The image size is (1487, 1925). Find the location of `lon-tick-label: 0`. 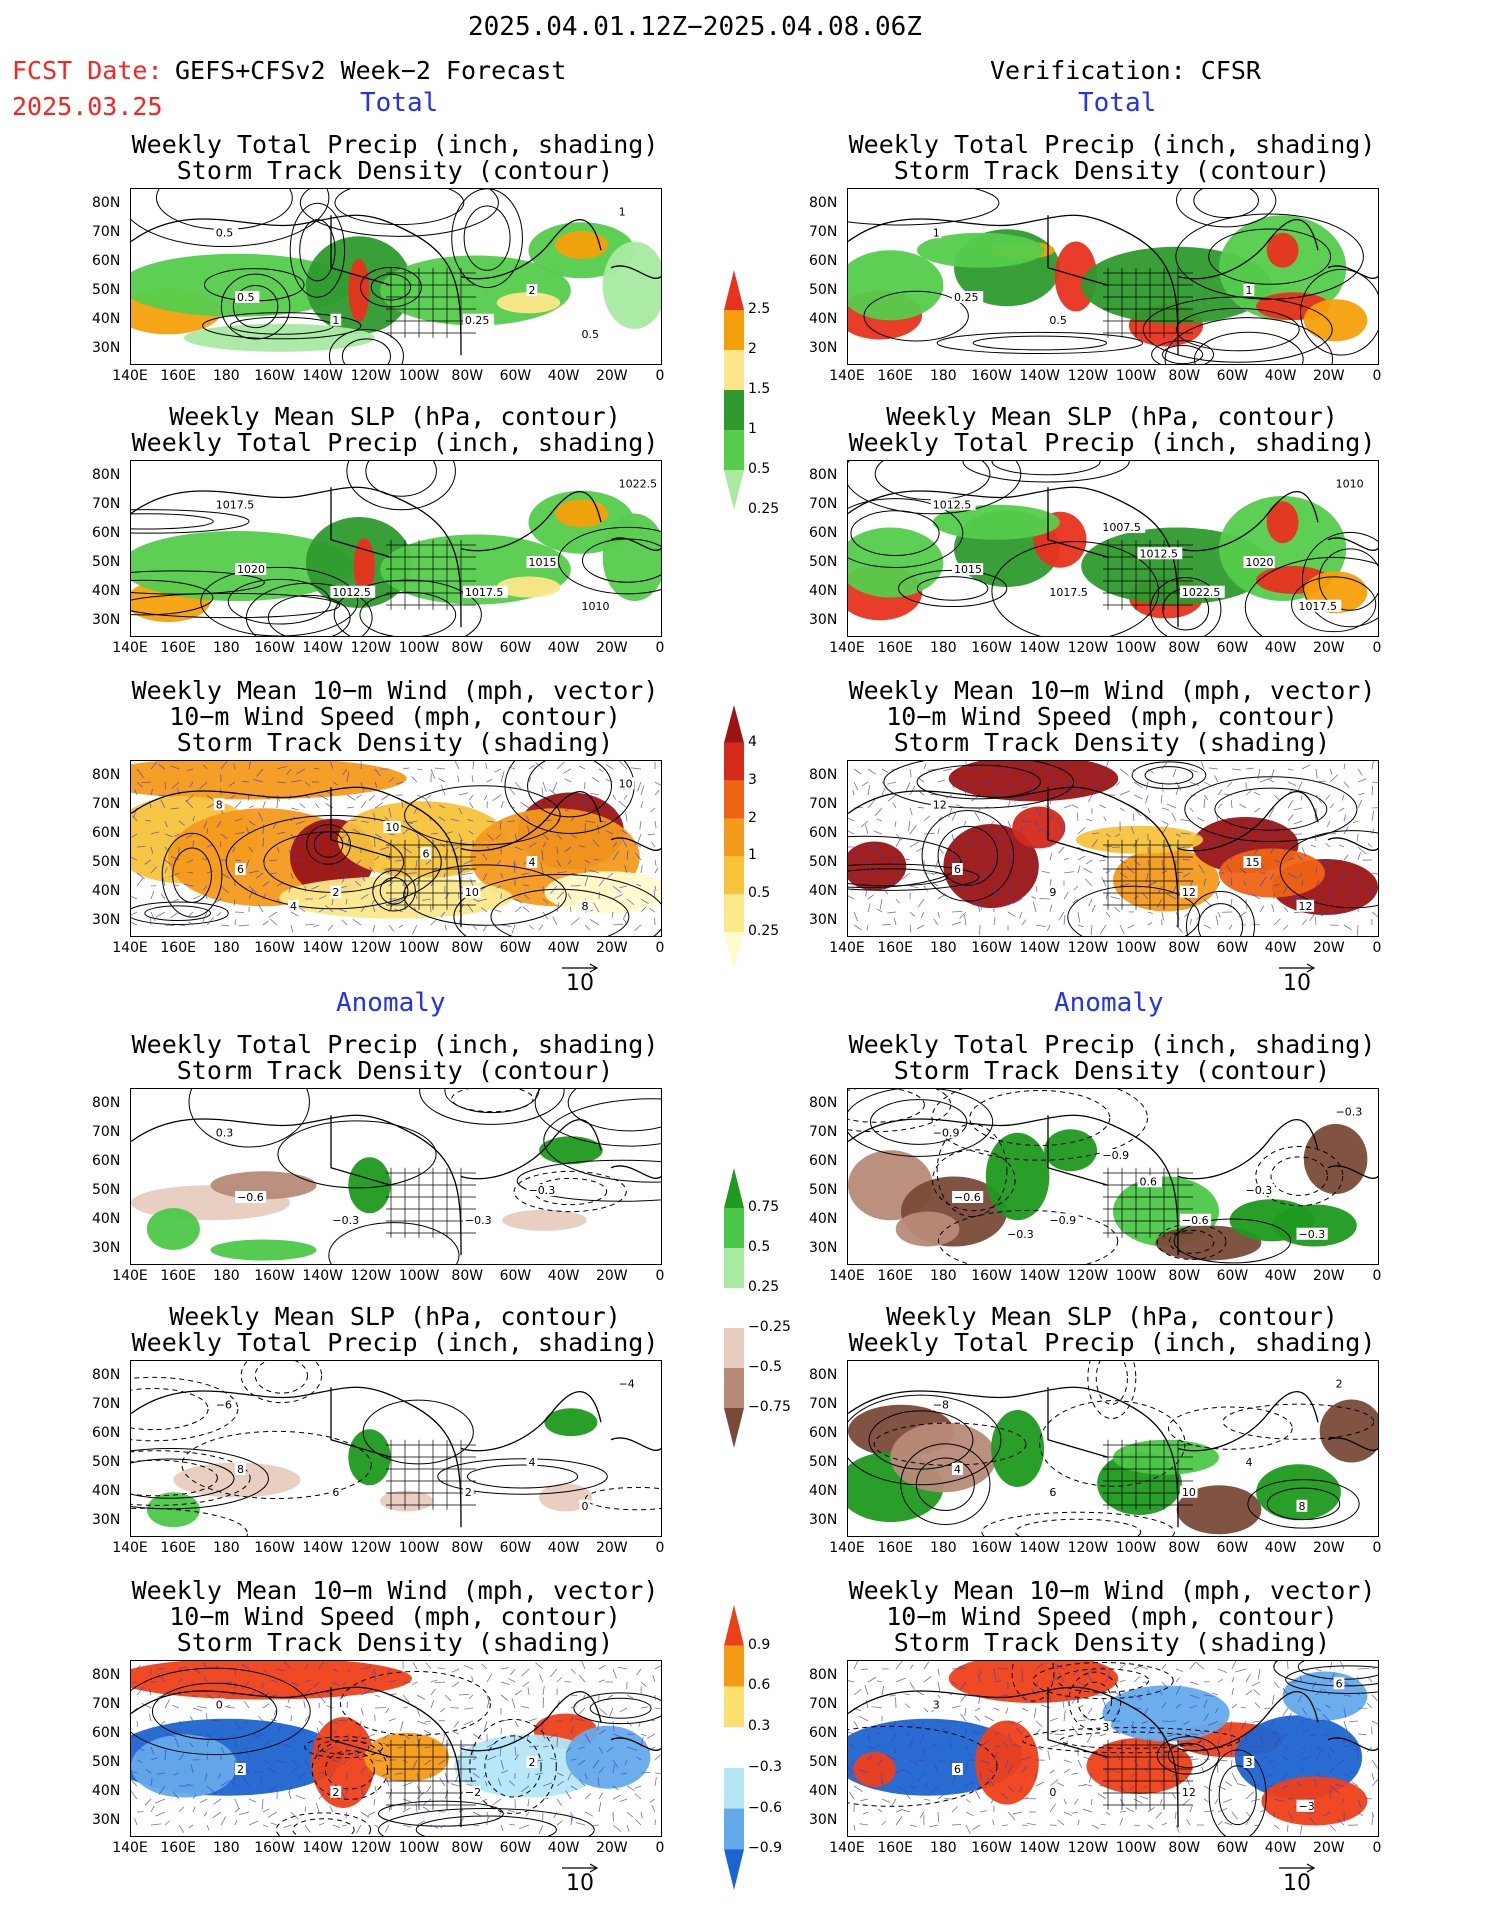

lon-tick-label: 0 is located at coordinates (660, 1276).